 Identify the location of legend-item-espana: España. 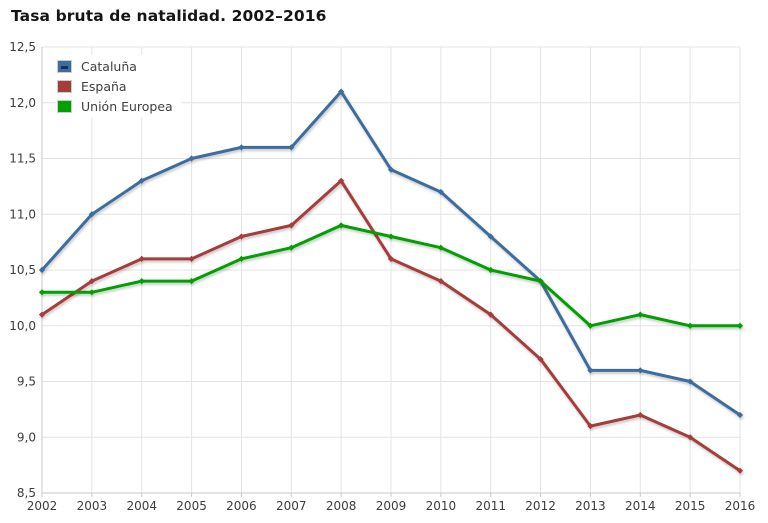
(115, 86).